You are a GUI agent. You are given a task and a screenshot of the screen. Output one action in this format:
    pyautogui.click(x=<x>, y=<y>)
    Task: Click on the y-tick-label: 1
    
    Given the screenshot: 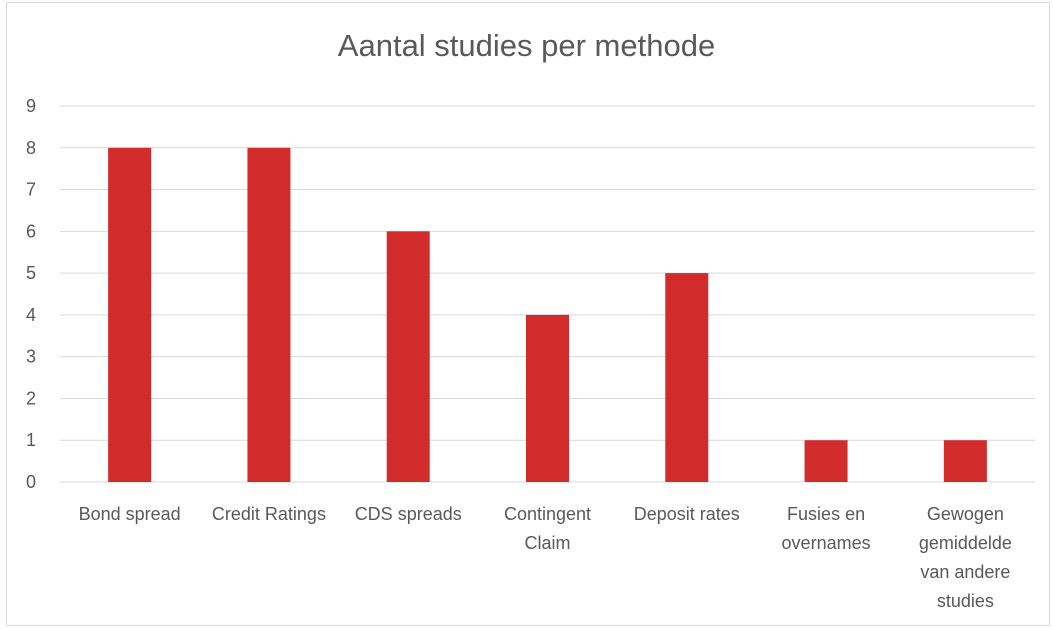 What is the action you would take?
    pyautogui.click(x=31, y=440)
    